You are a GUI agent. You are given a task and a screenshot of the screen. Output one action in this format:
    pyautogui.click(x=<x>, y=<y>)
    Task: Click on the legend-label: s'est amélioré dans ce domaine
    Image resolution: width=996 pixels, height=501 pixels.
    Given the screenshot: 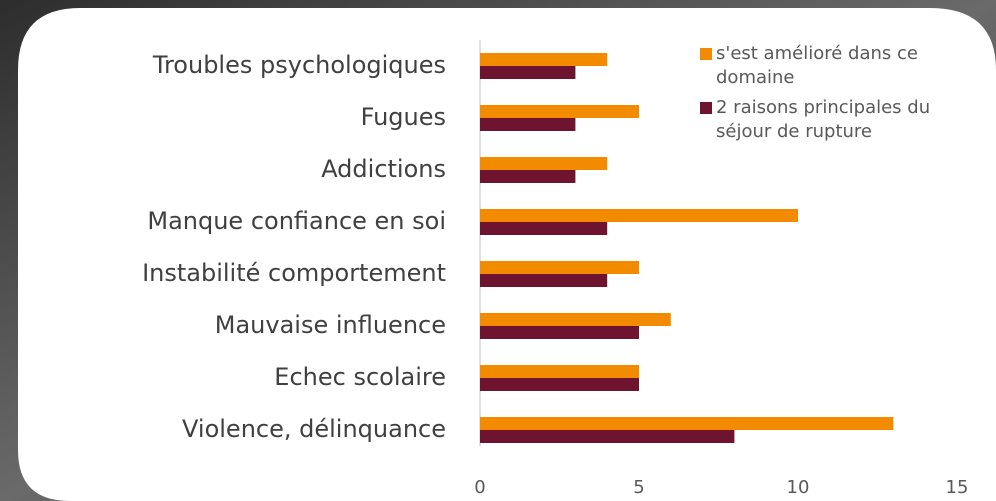 What is the action you would take?
    pyautogui.click(x=817, y=65)
    